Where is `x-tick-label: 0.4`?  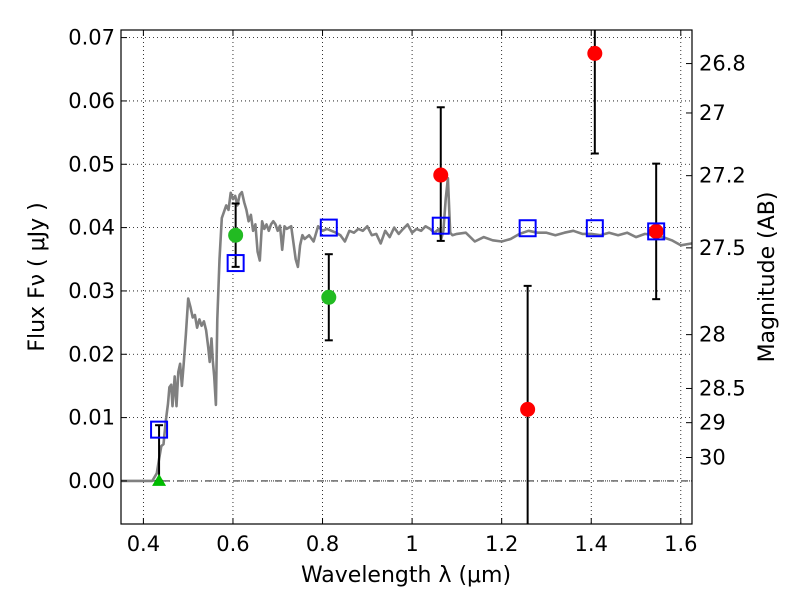
x-tick-label: 0.4 is located at coordinates (143, 544).